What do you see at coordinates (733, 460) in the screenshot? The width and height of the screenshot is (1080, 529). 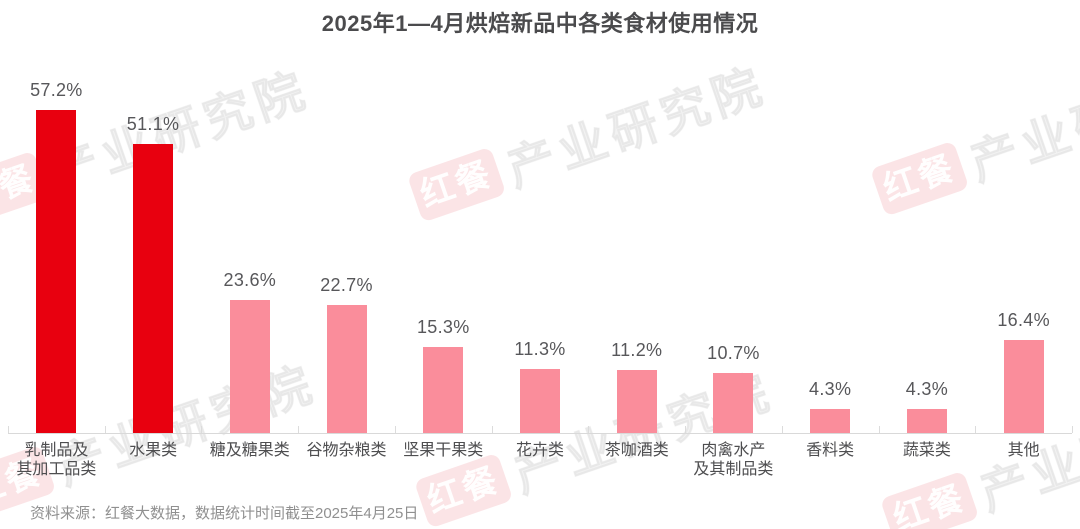 I see `category-label: 肉禽水产 及其制品类` at bounding box center [733, 460].